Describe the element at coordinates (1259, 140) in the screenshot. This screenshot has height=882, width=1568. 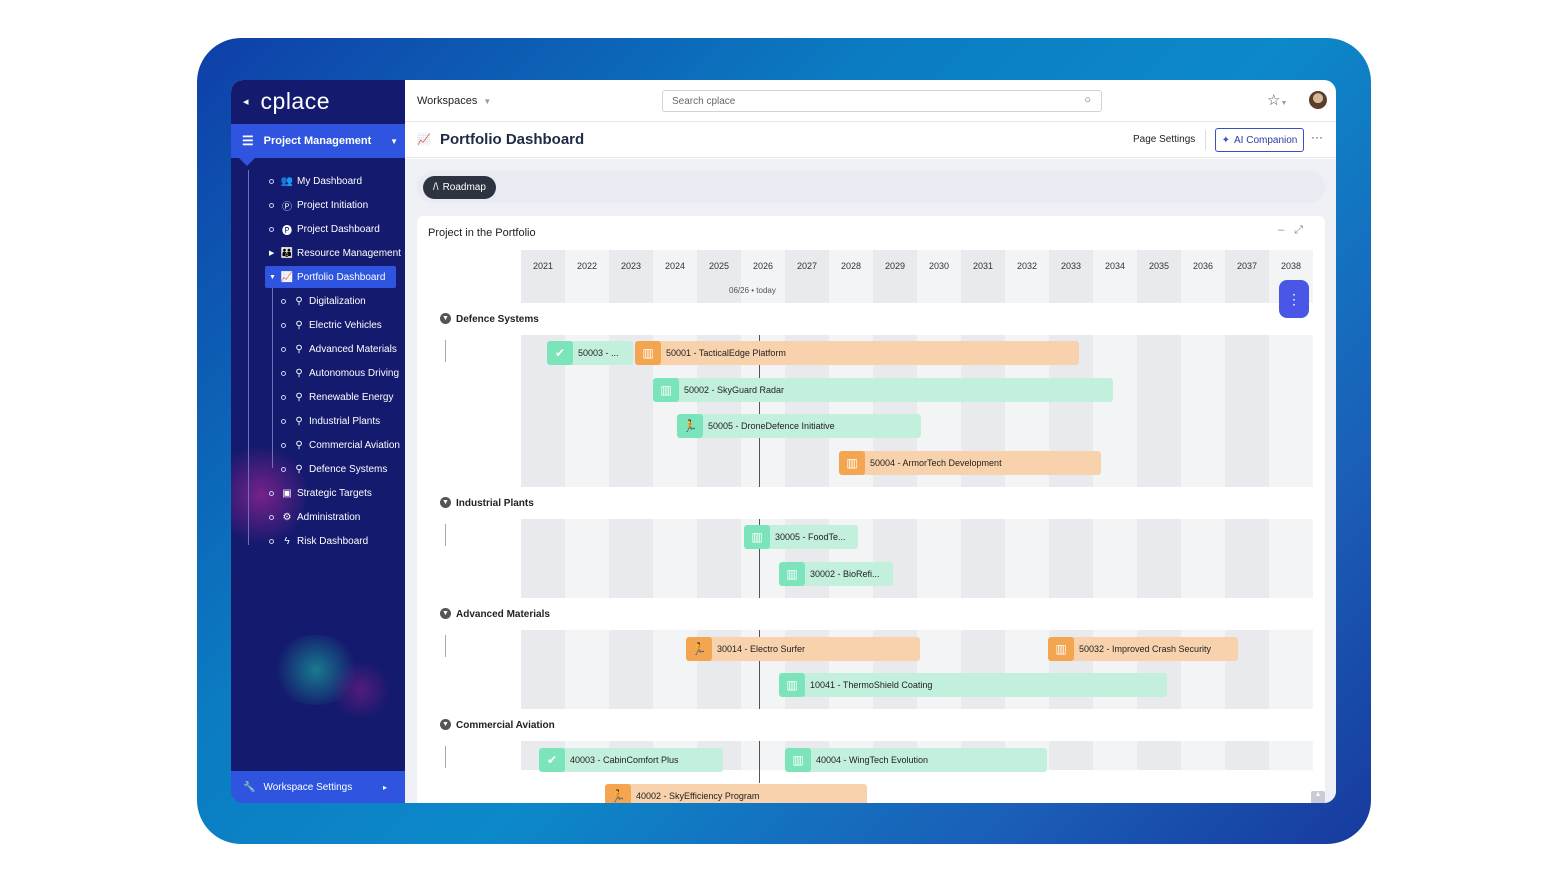
I see `ai-companion-button: ✦ AI Companion` at that location.